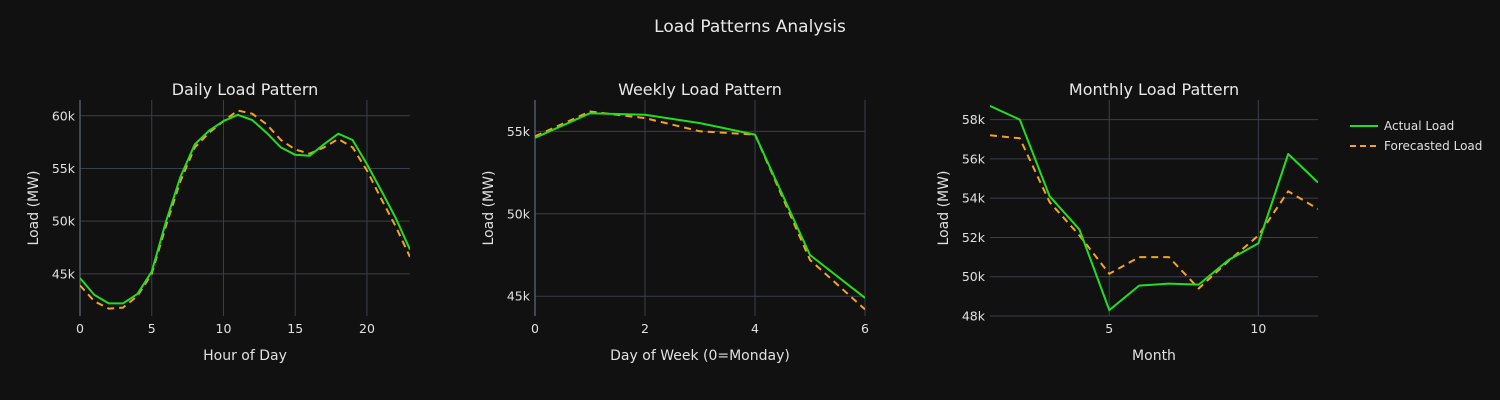 The image size is (1500, 400). I want to click on y-tick-label: 56k, so click(974, 158).